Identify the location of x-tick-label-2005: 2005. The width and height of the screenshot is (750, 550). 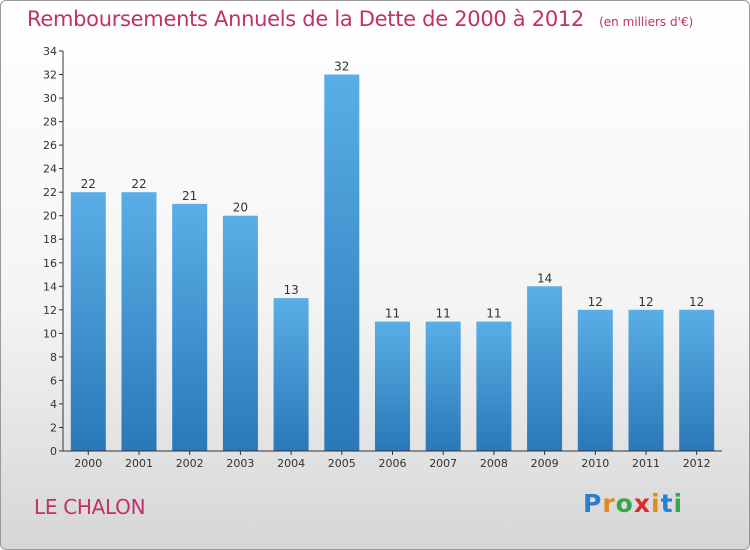
(342, 463).